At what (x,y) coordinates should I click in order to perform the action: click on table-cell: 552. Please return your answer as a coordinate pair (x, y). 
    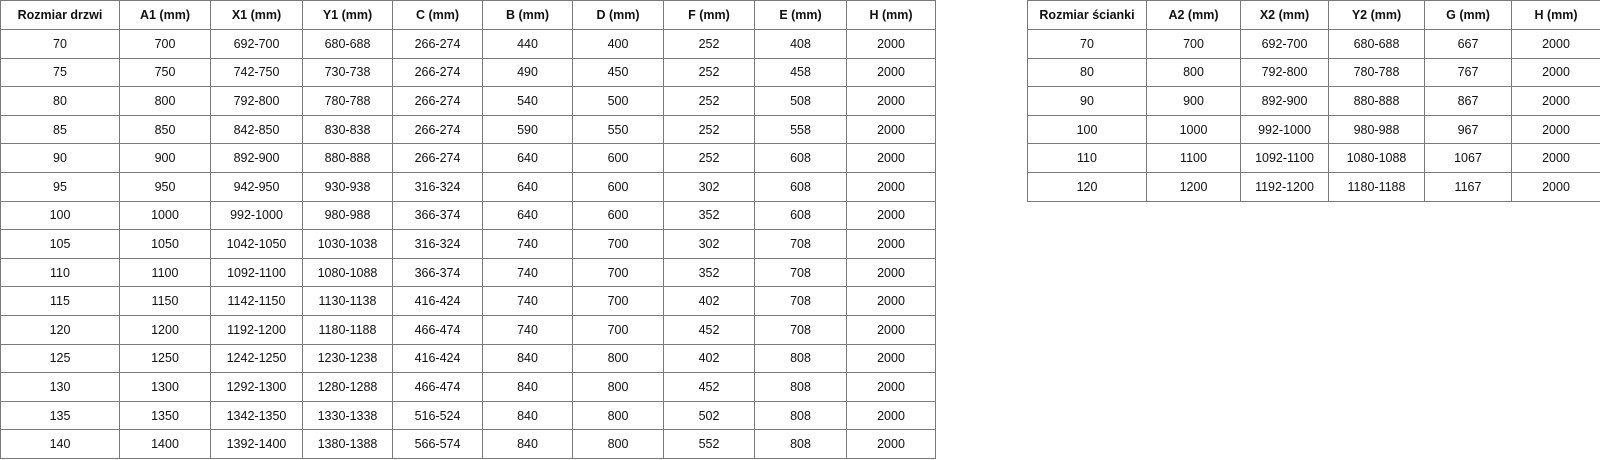
    Looking at the image, I should click on (709, 444).